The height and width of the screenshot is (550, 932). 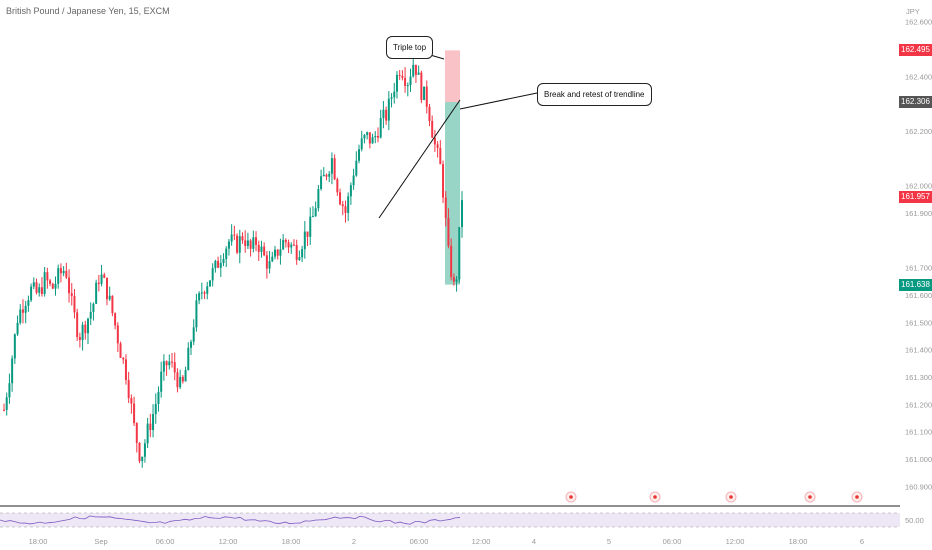 What do you see at coordinates (918, 350) in the screenshot?
I see `y-tick-label: 161.400` at bounding box center [918, 350].